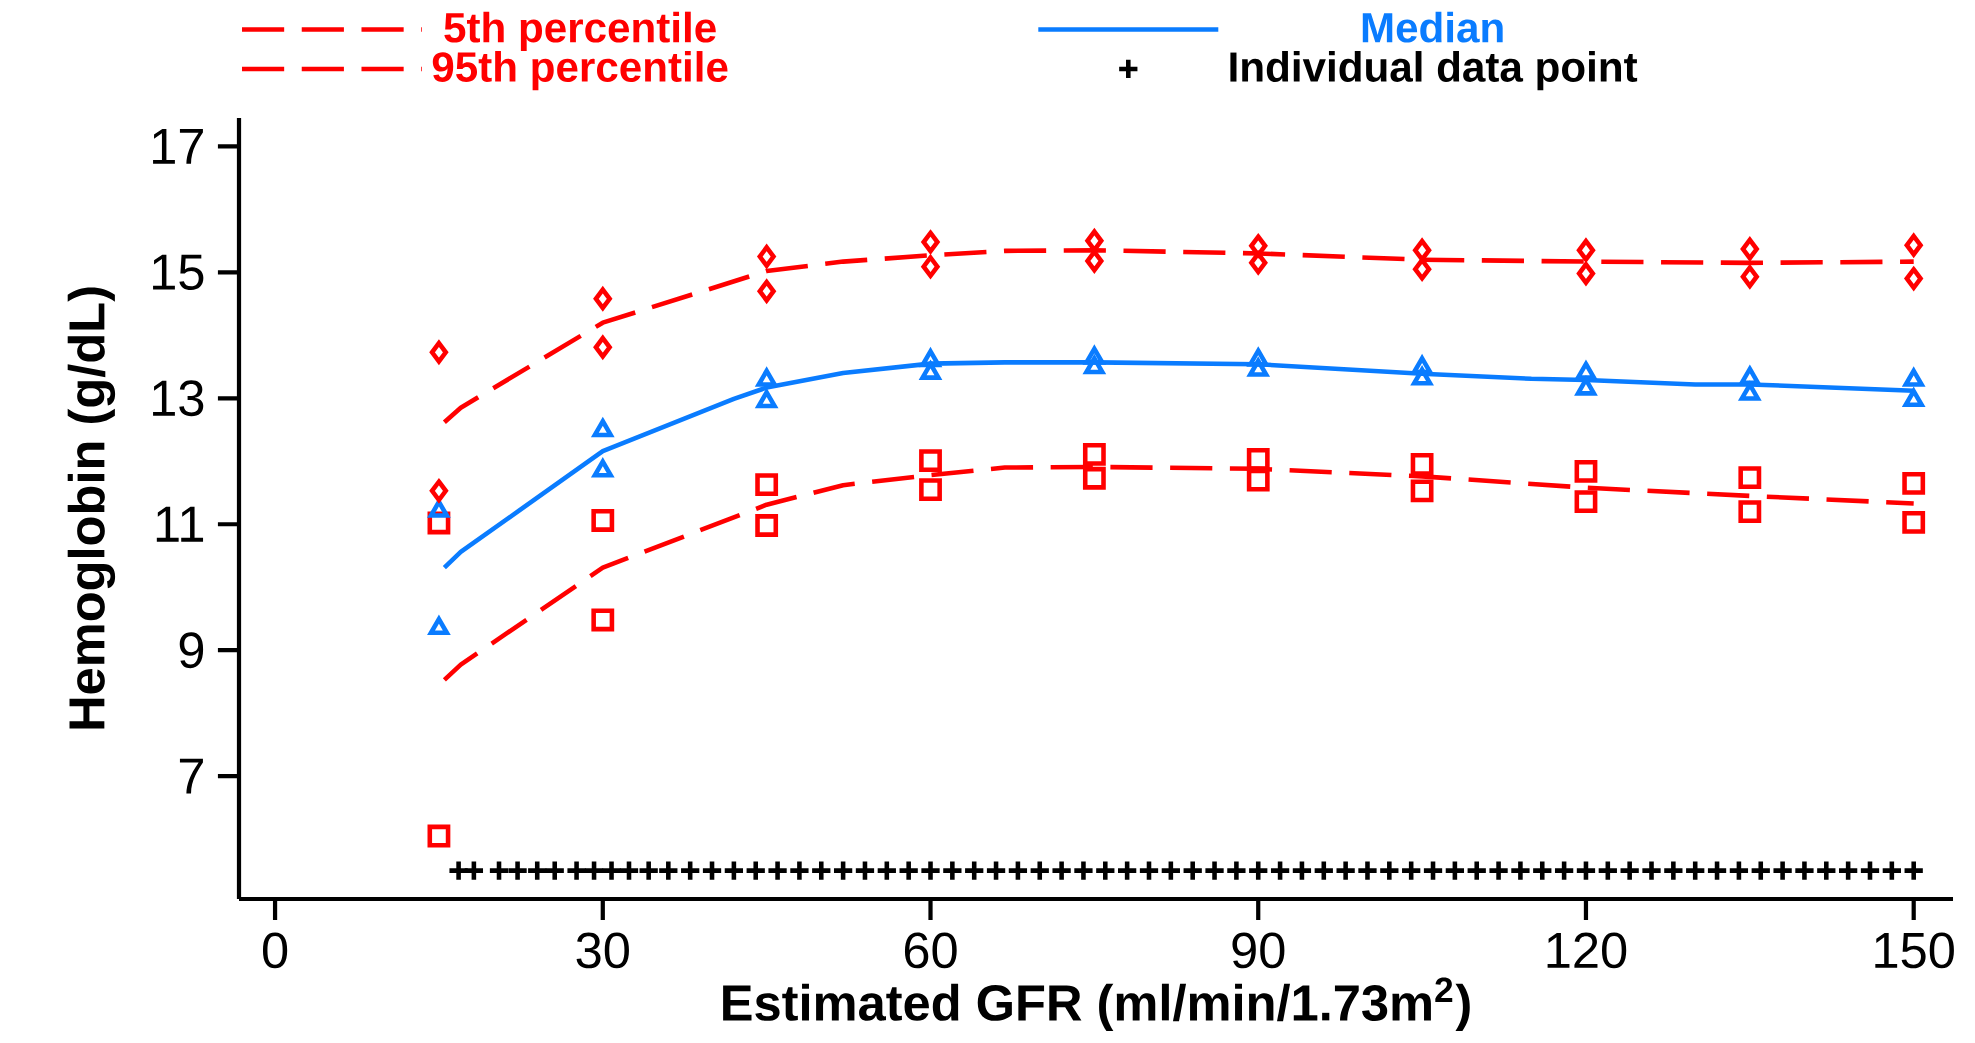  Describe the element at coordinates (580, 71) in the screenshot. I see `legend-label: 95th percentile` at that location.